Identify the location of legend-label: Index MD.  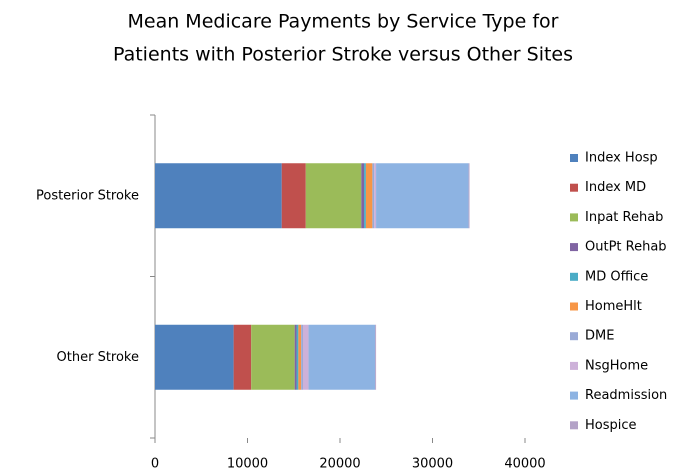
(615, 187).